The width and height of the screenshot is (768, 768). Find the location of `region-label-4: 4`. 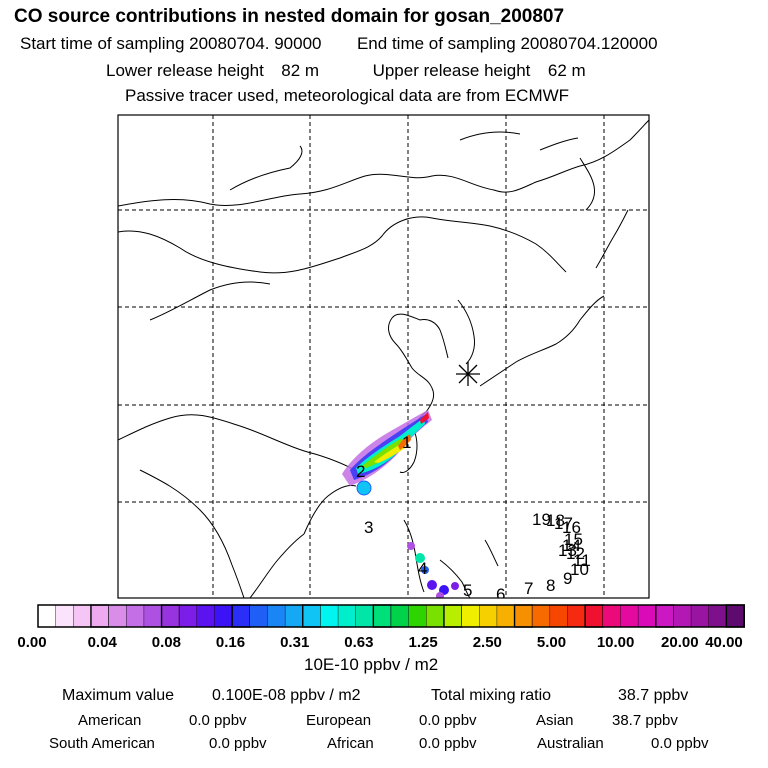

region-label-4: 4 is located at coordinates (422, 568).